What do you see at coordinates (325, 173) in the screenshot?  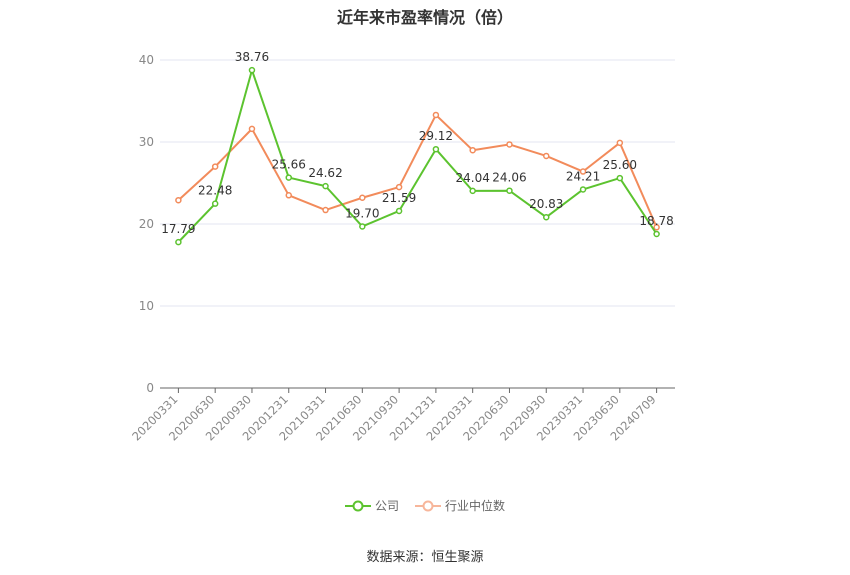 I see `data-label-company: 24.62` at bounding box center [325, 173].